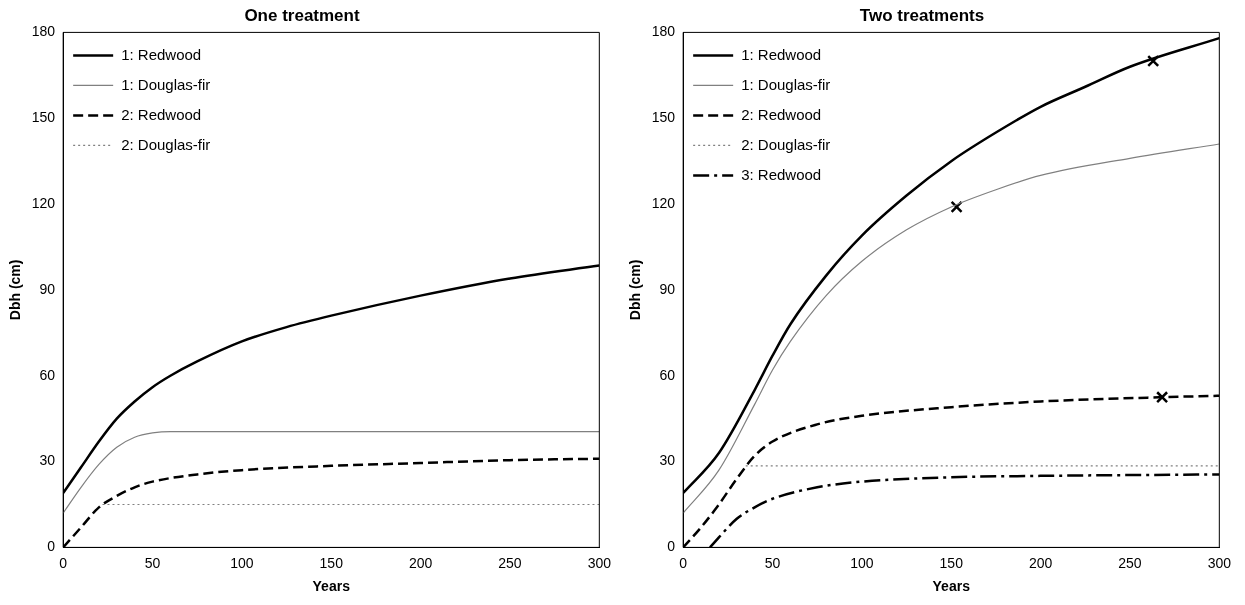 This screenshot has height=605, width=1245. Describe the element at coordinates (922, 15) in the screenshot. I see `chart-title: Two treatments` at that location.